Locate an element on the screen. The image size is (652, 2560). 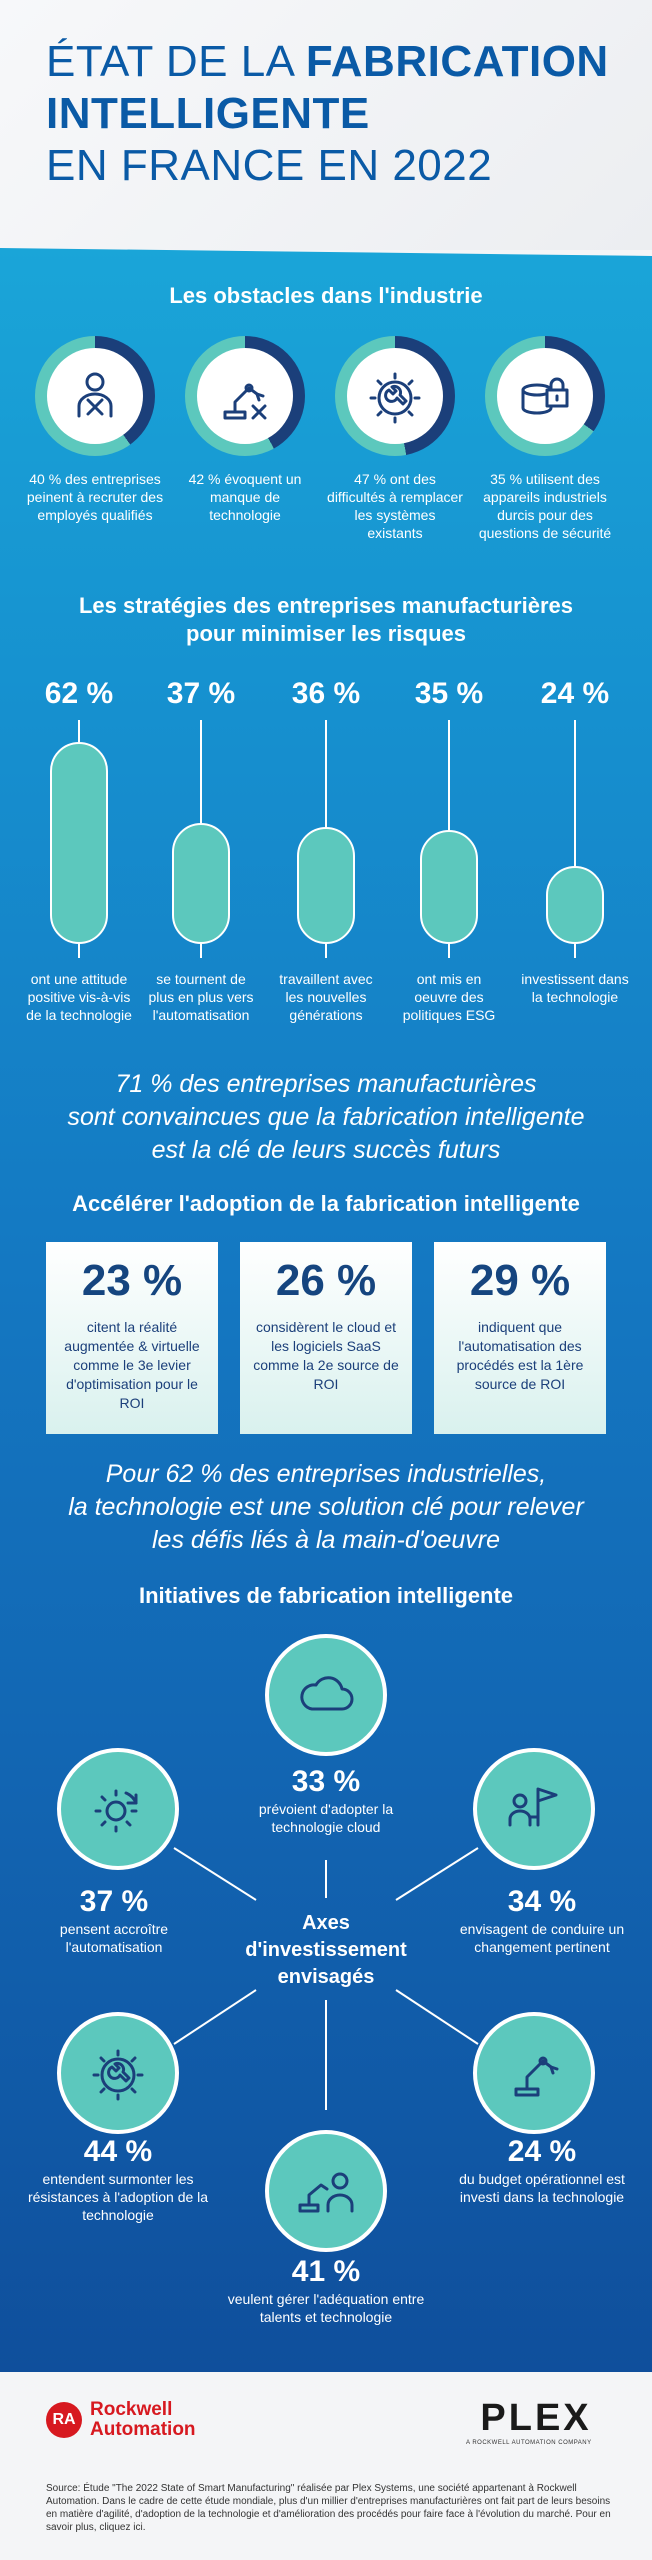
robot-person-icon is located at coordinates (326, 2192).